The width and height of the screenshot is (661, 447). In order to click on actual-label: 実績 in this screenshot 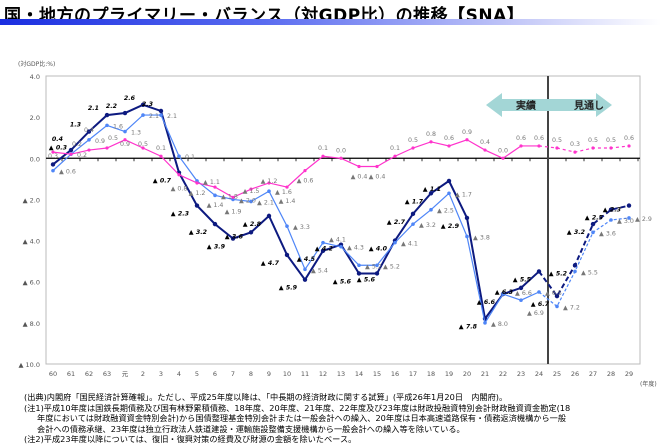, I will do `click(526, 105)`.